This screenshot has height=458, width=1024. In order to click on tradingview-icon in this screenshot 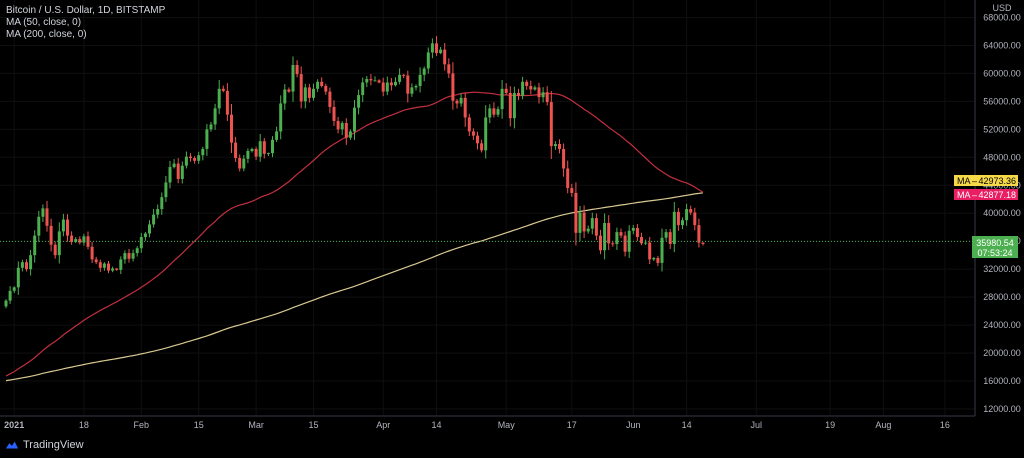, I will do `click(12, 445)`.